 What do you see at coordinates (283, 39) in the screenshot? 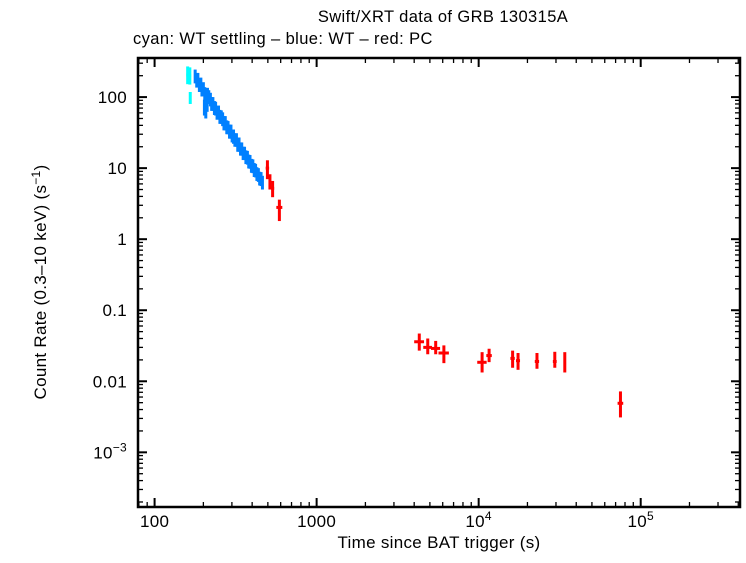
I see `chart-subtitle: cyan: WT settling – blue: WT – red: PC` at bounding box center [283, 39].